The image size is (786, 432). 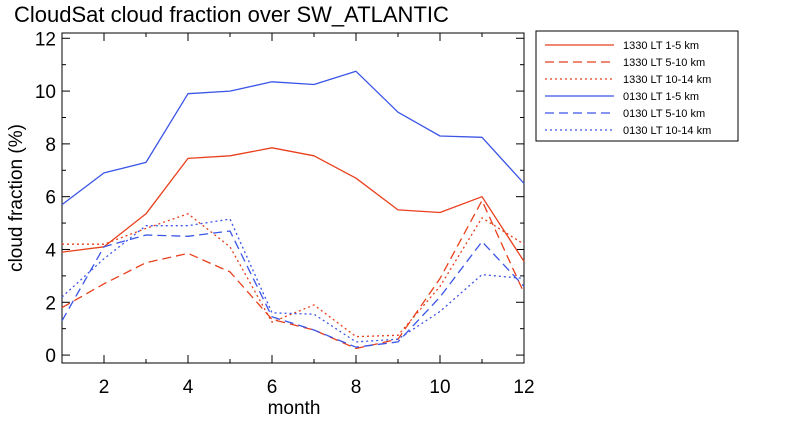 I want to click on legend-label: 0130 LT 10-14 km, so click(x=667, y=131).